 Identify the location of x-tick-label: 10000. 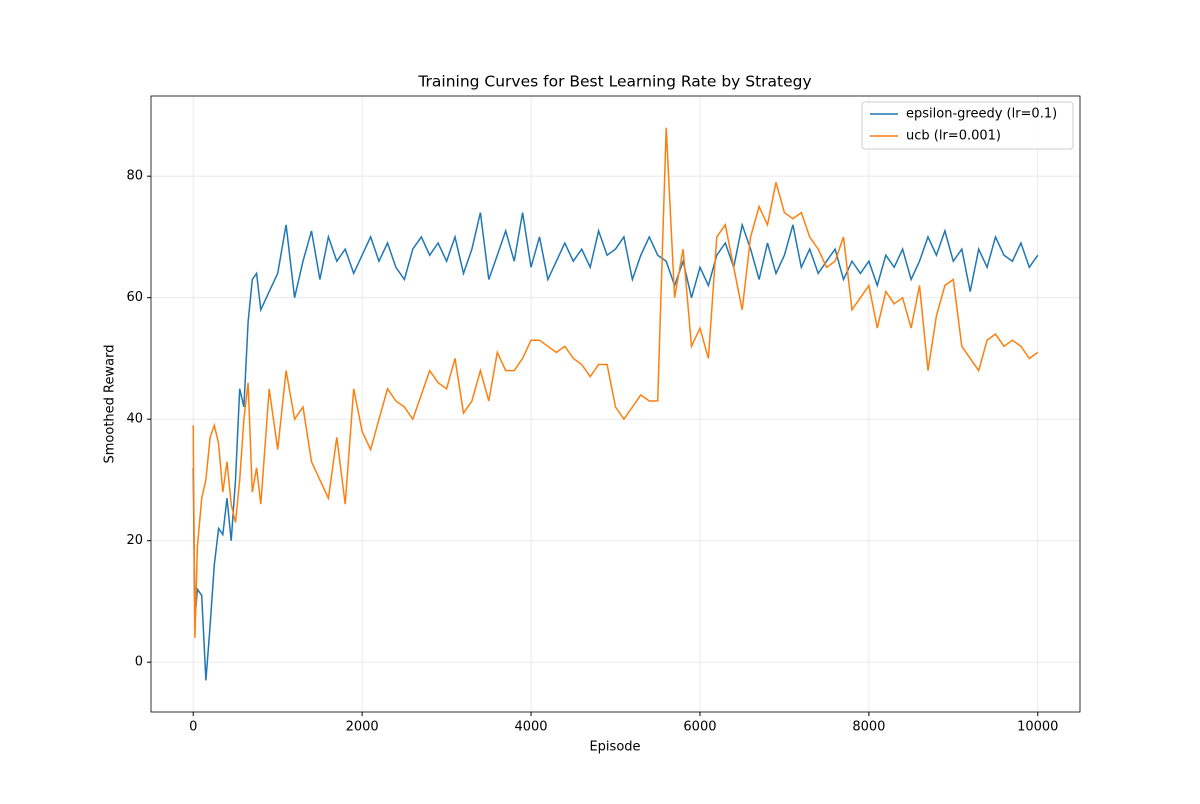
(1037, 727).